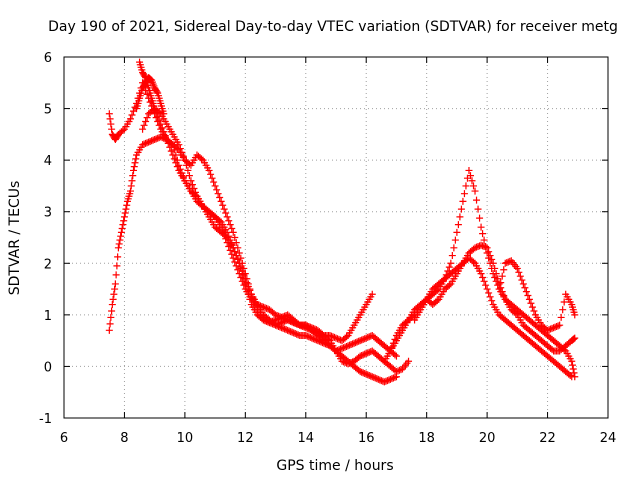  I want to click on y-tick-label: 5, so click(48, 110).